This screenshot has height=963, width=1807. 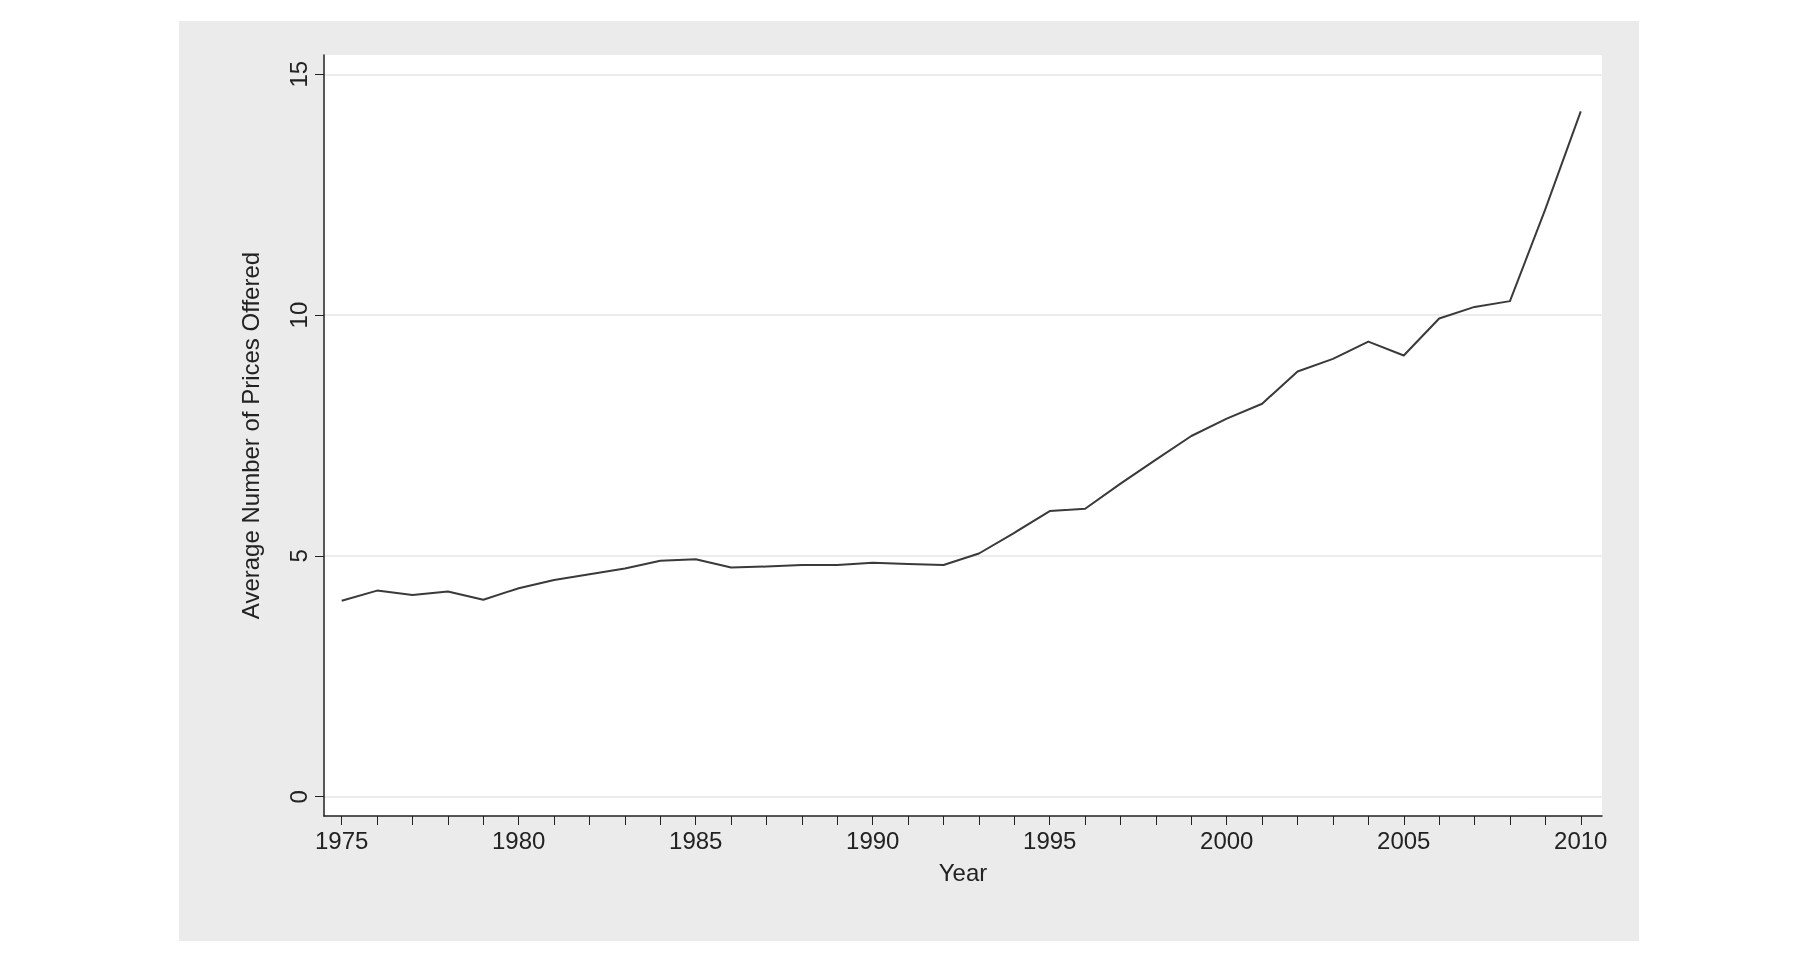 What do you see at coordinates (298, 797) in the screenshot?
I see `y-tick-label: 0` at bounding box center [298, 797].